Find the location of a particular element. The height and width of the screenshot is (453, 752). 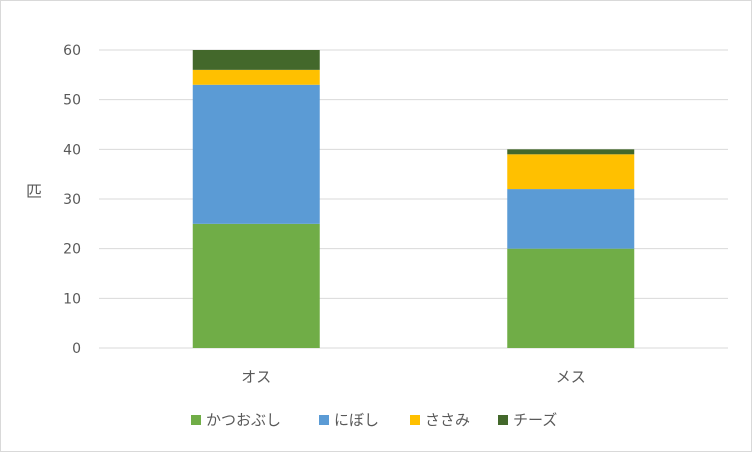

legend-label: かつおぶし is located at coordinates (243, 420).